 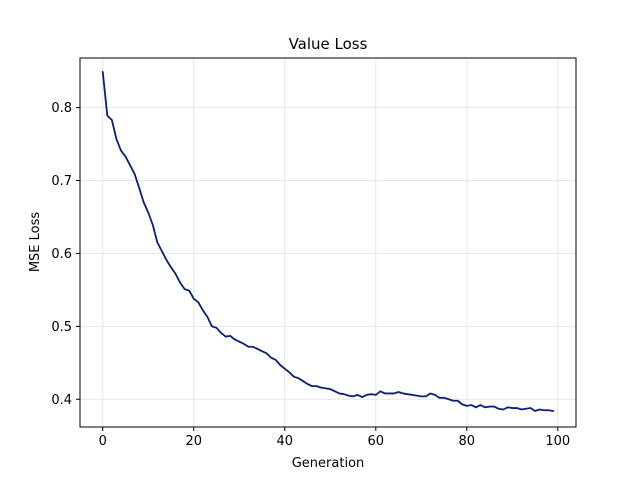 I want to click on y-tick-label: 0.6, so click(x=61, y=254).